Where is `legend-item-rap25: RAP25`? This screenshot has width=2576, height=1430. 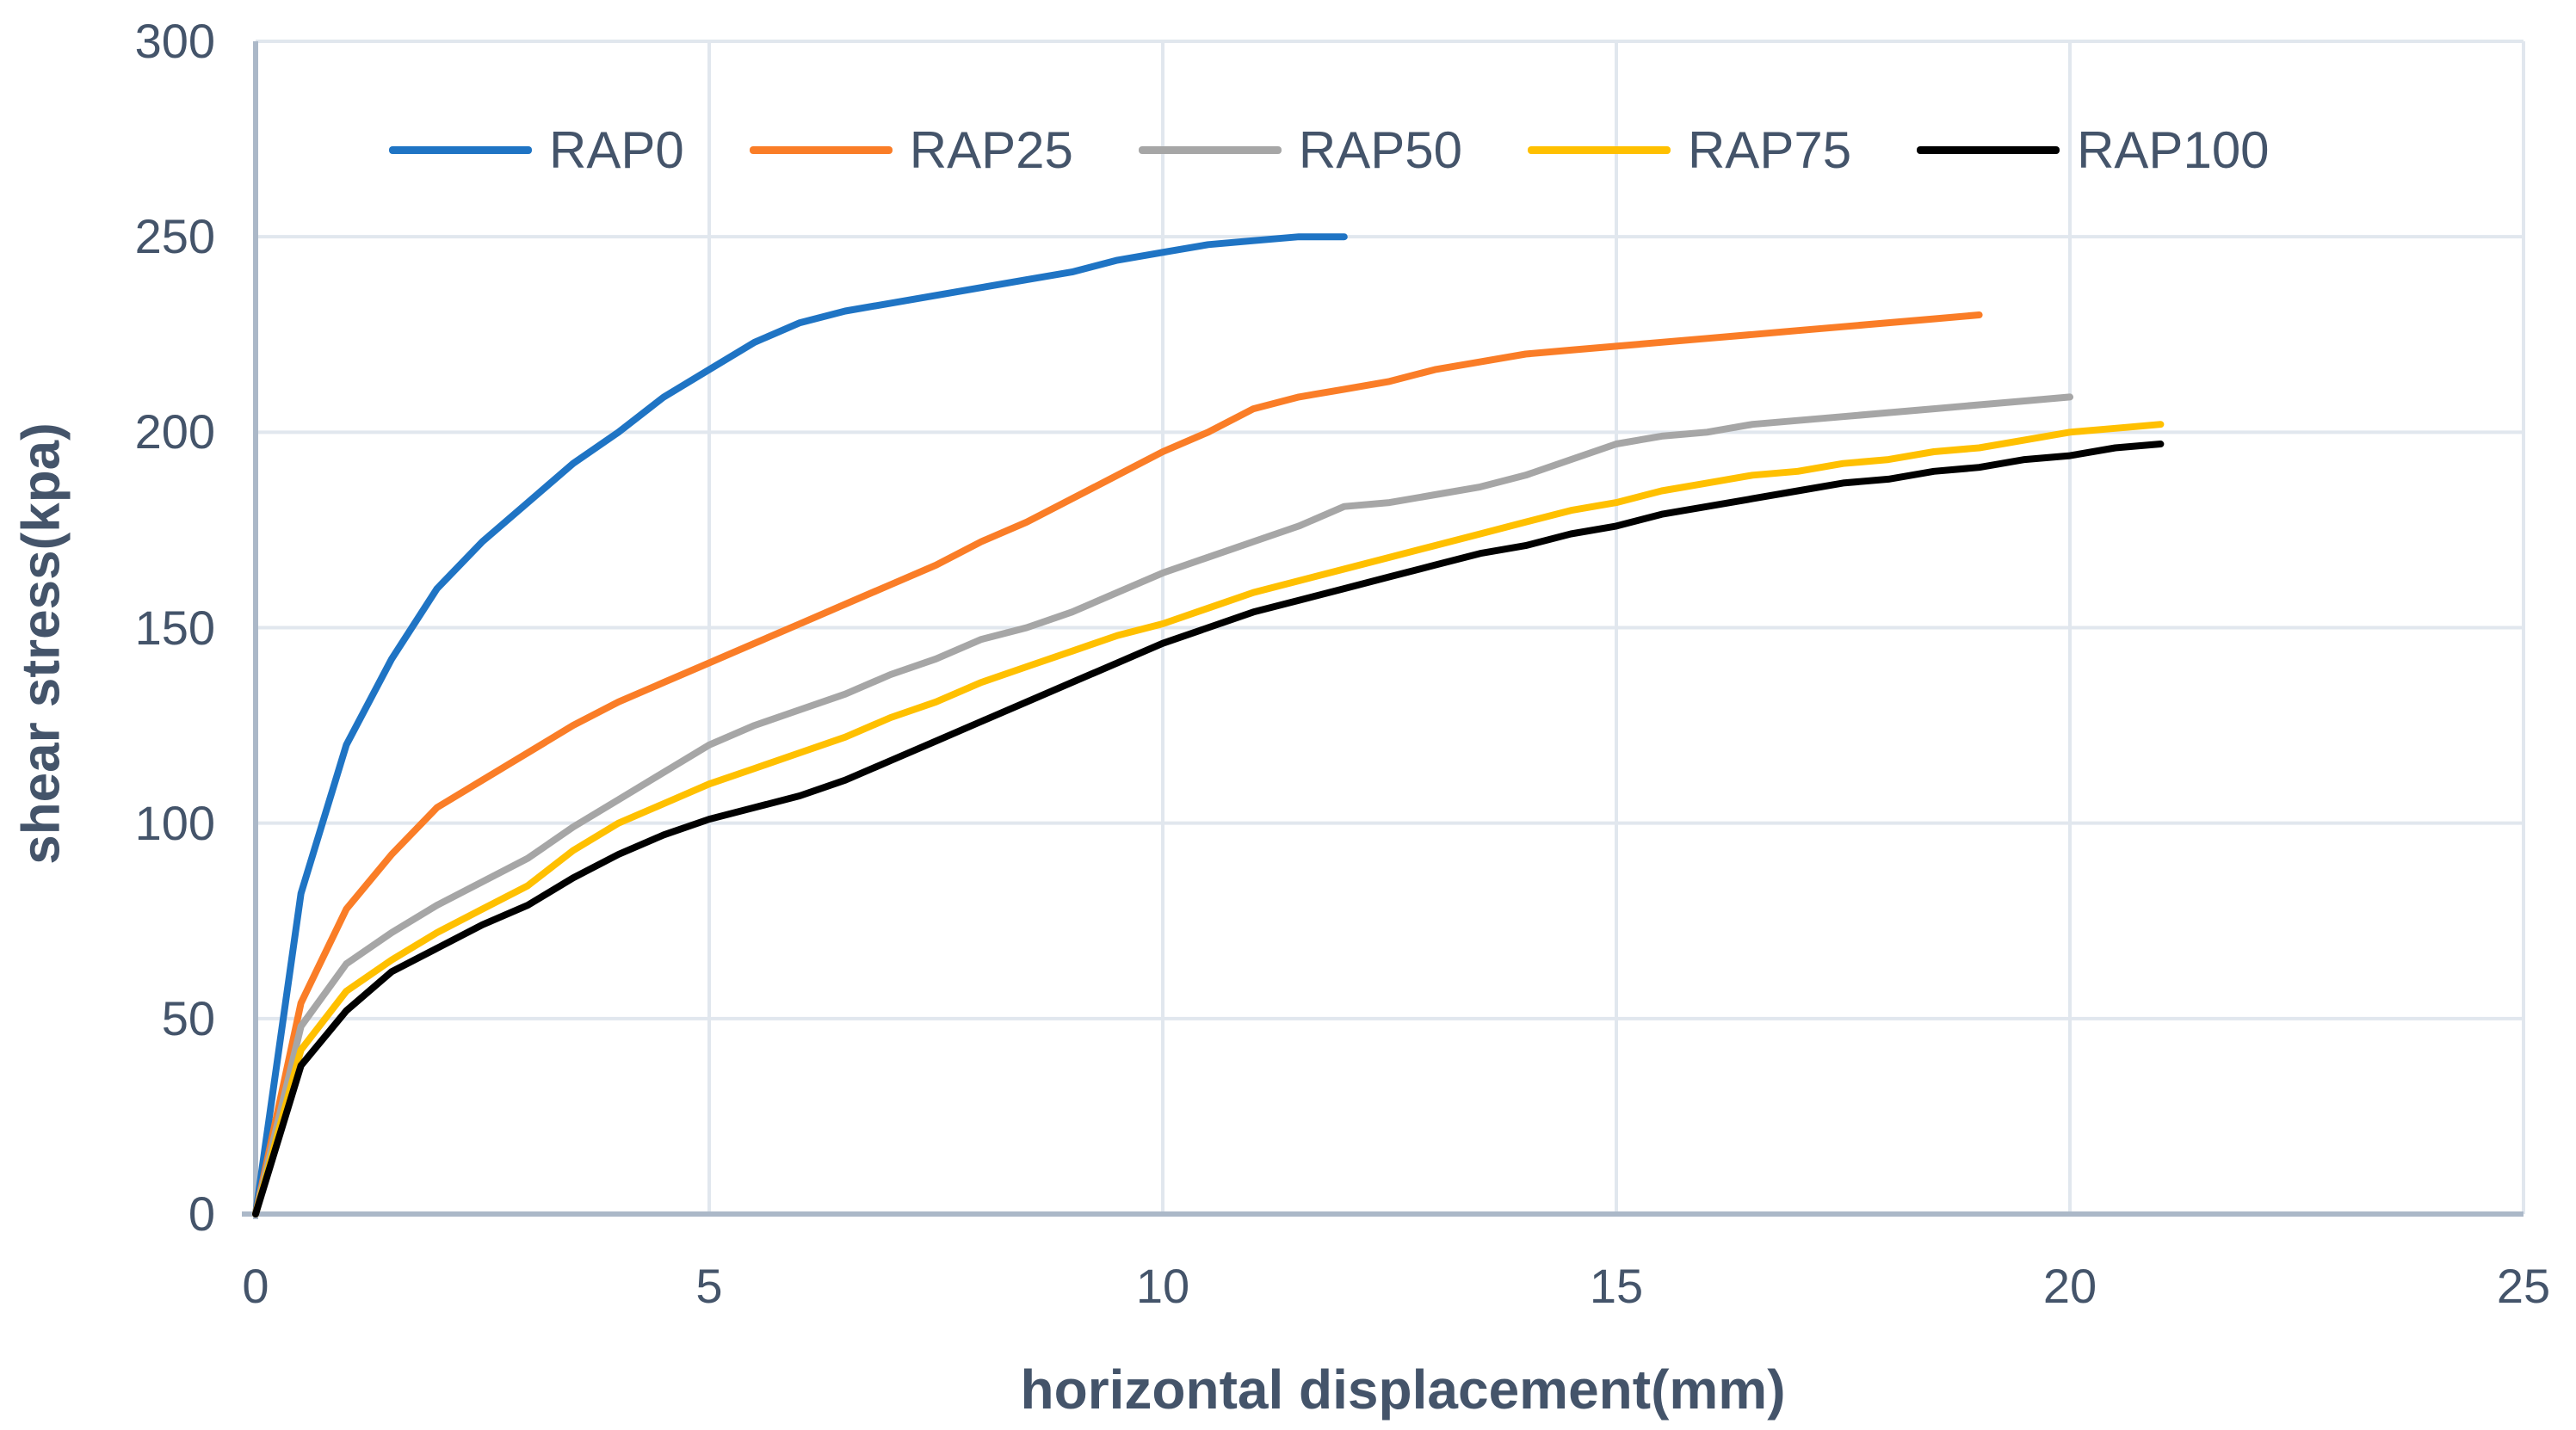 legend-item-rap25: RAP25 is located at coordinates (911, 150).